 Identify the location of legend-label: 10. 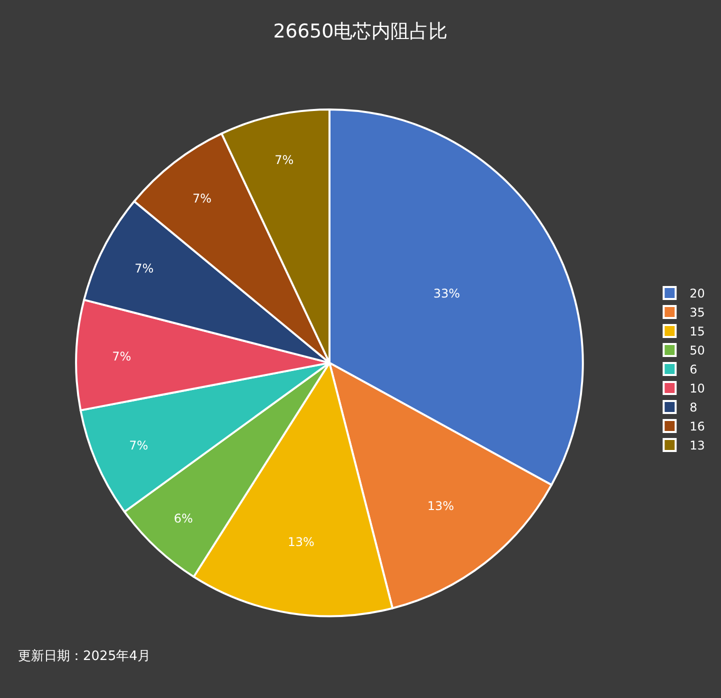
(697, 389).